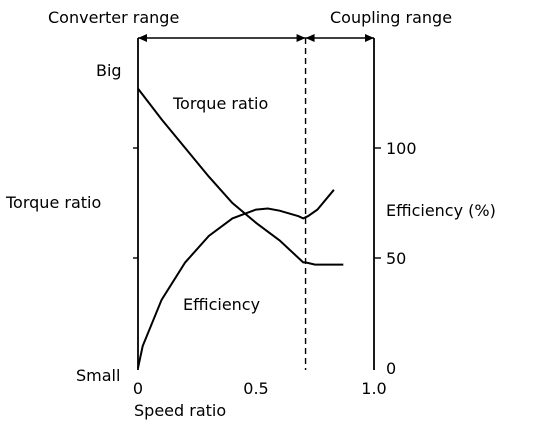 This screenshot has height=426, width=544. What do you see at coordinates (256, 38) in the screenshot?
I see `region-arrows` at bounding box center [256, 38].